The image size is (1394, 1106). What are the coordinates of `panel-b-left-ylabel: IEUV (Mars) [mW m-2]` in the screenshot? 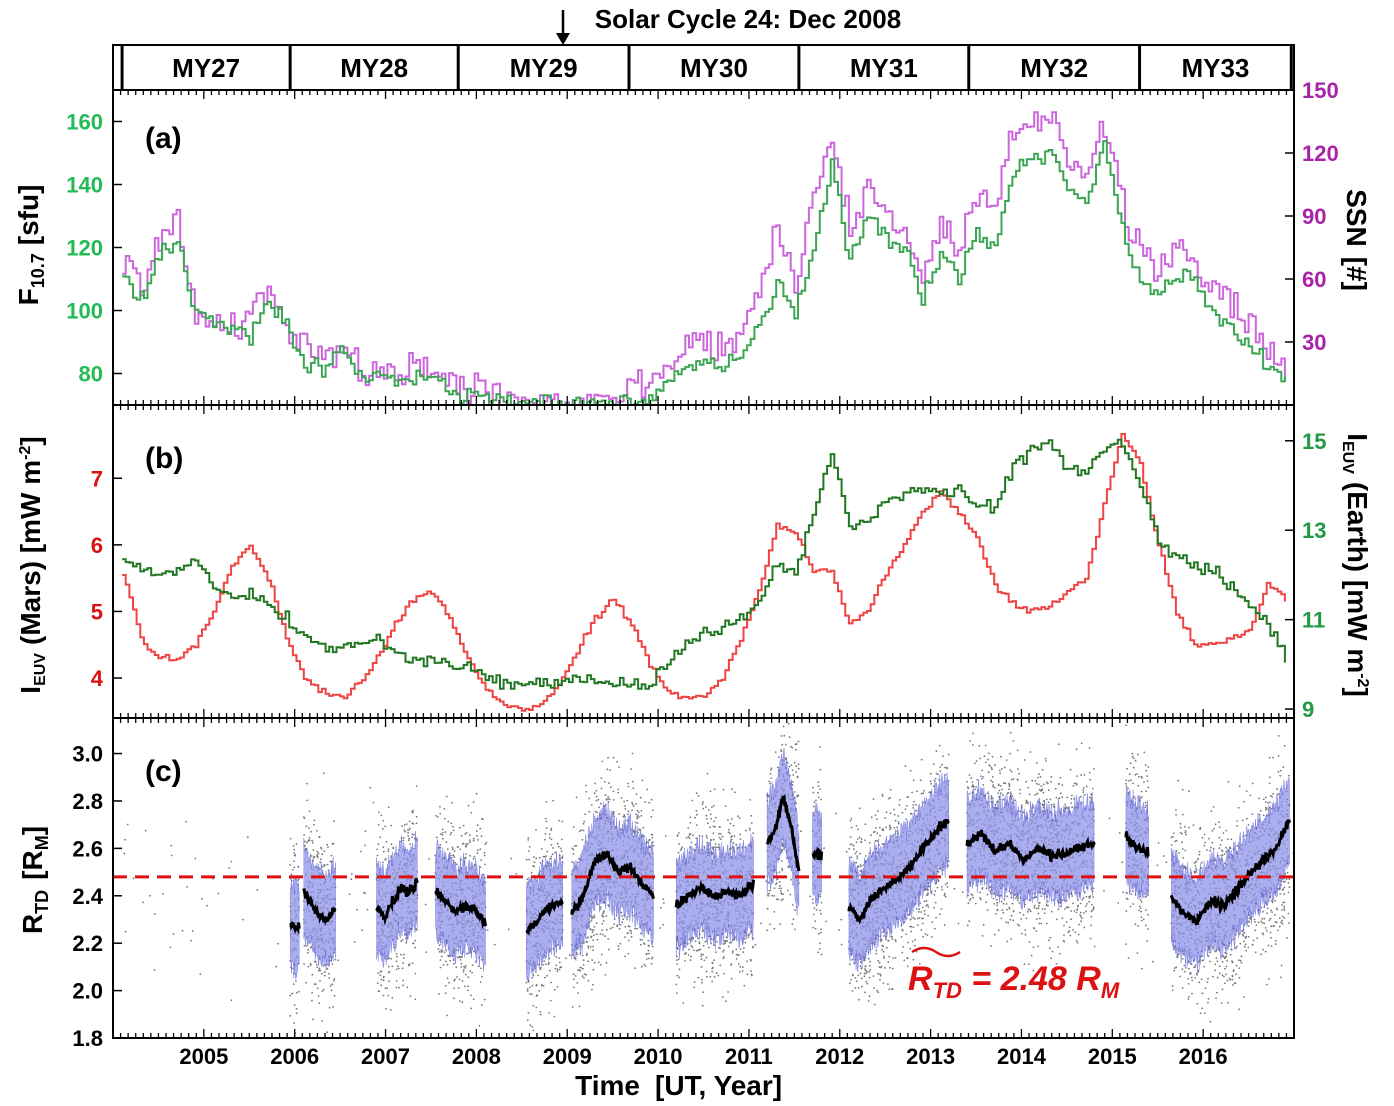 It's located at (32, 564).